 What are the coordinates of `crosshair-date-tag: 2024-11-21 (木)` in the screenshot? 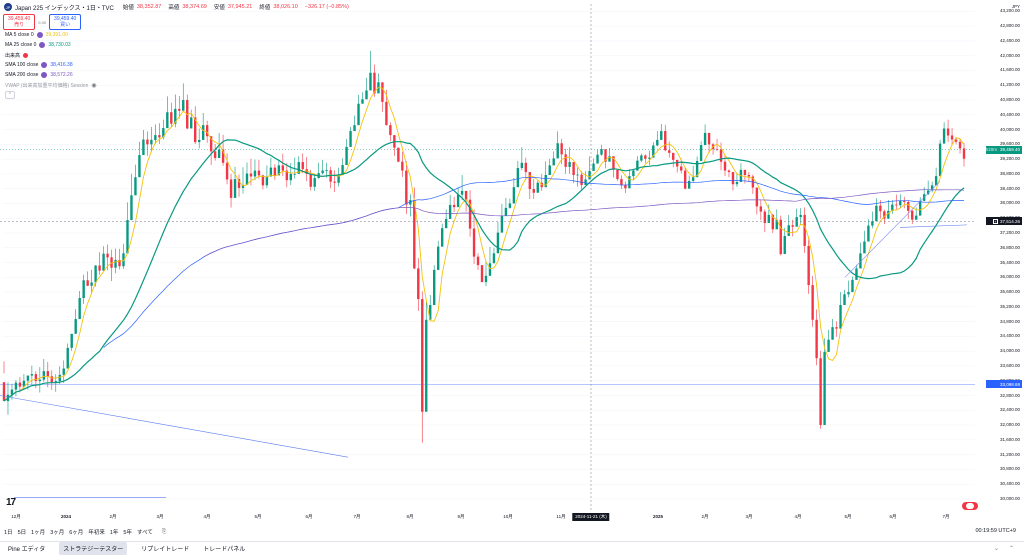 It's located at (591, 517).